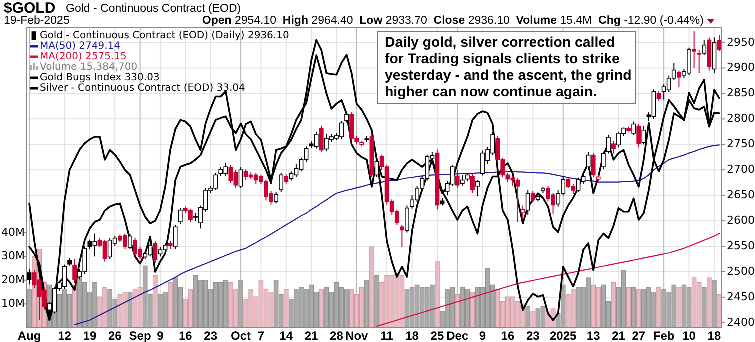 The width and height of the screenshot is (755, 342). What do you see at coordinates (239, 21) in the screenshot?
I see `text: Open 2954.10` at bounding box center [239, 21].